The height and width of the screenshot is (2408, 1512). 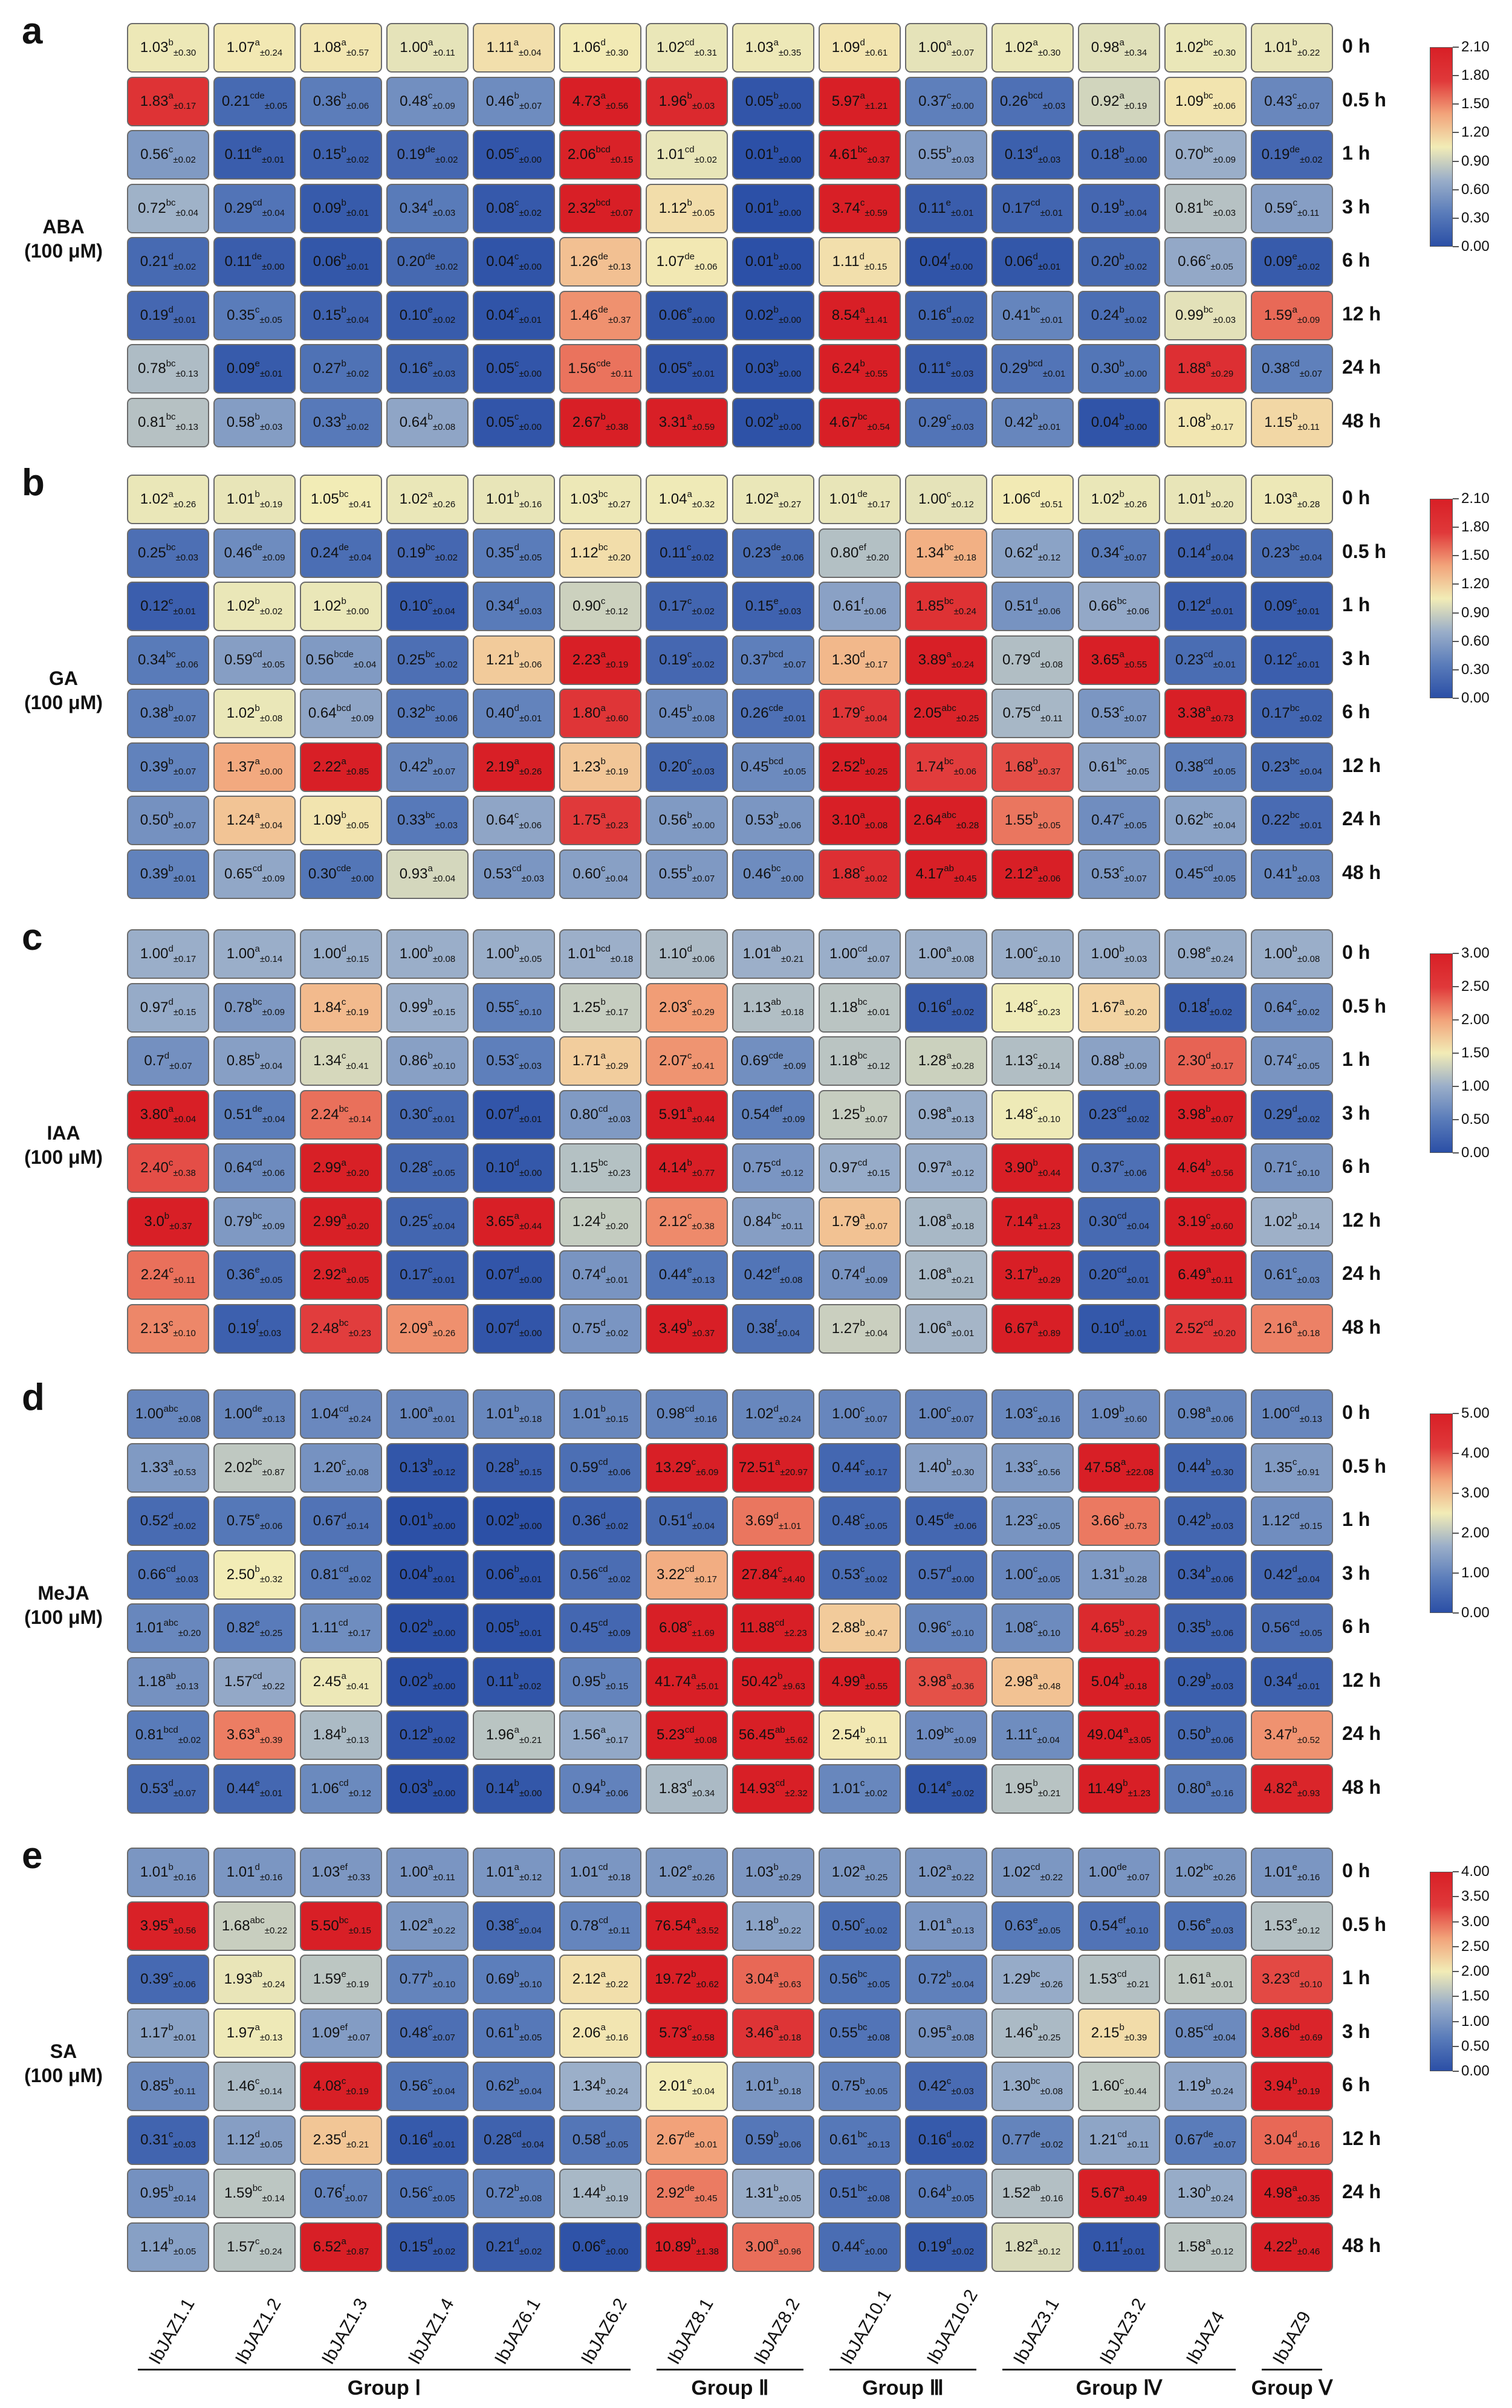 I want to click on heatmap-cell: 27.84 c ±4.40, so click(x=773, y=1575).